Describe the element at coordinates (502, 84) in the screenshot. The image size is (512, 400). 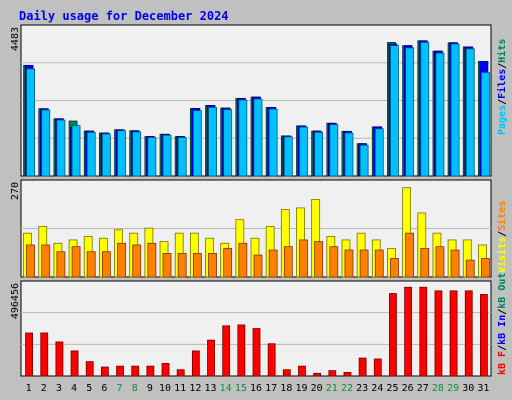
I see `legend-item: Files` at that location.